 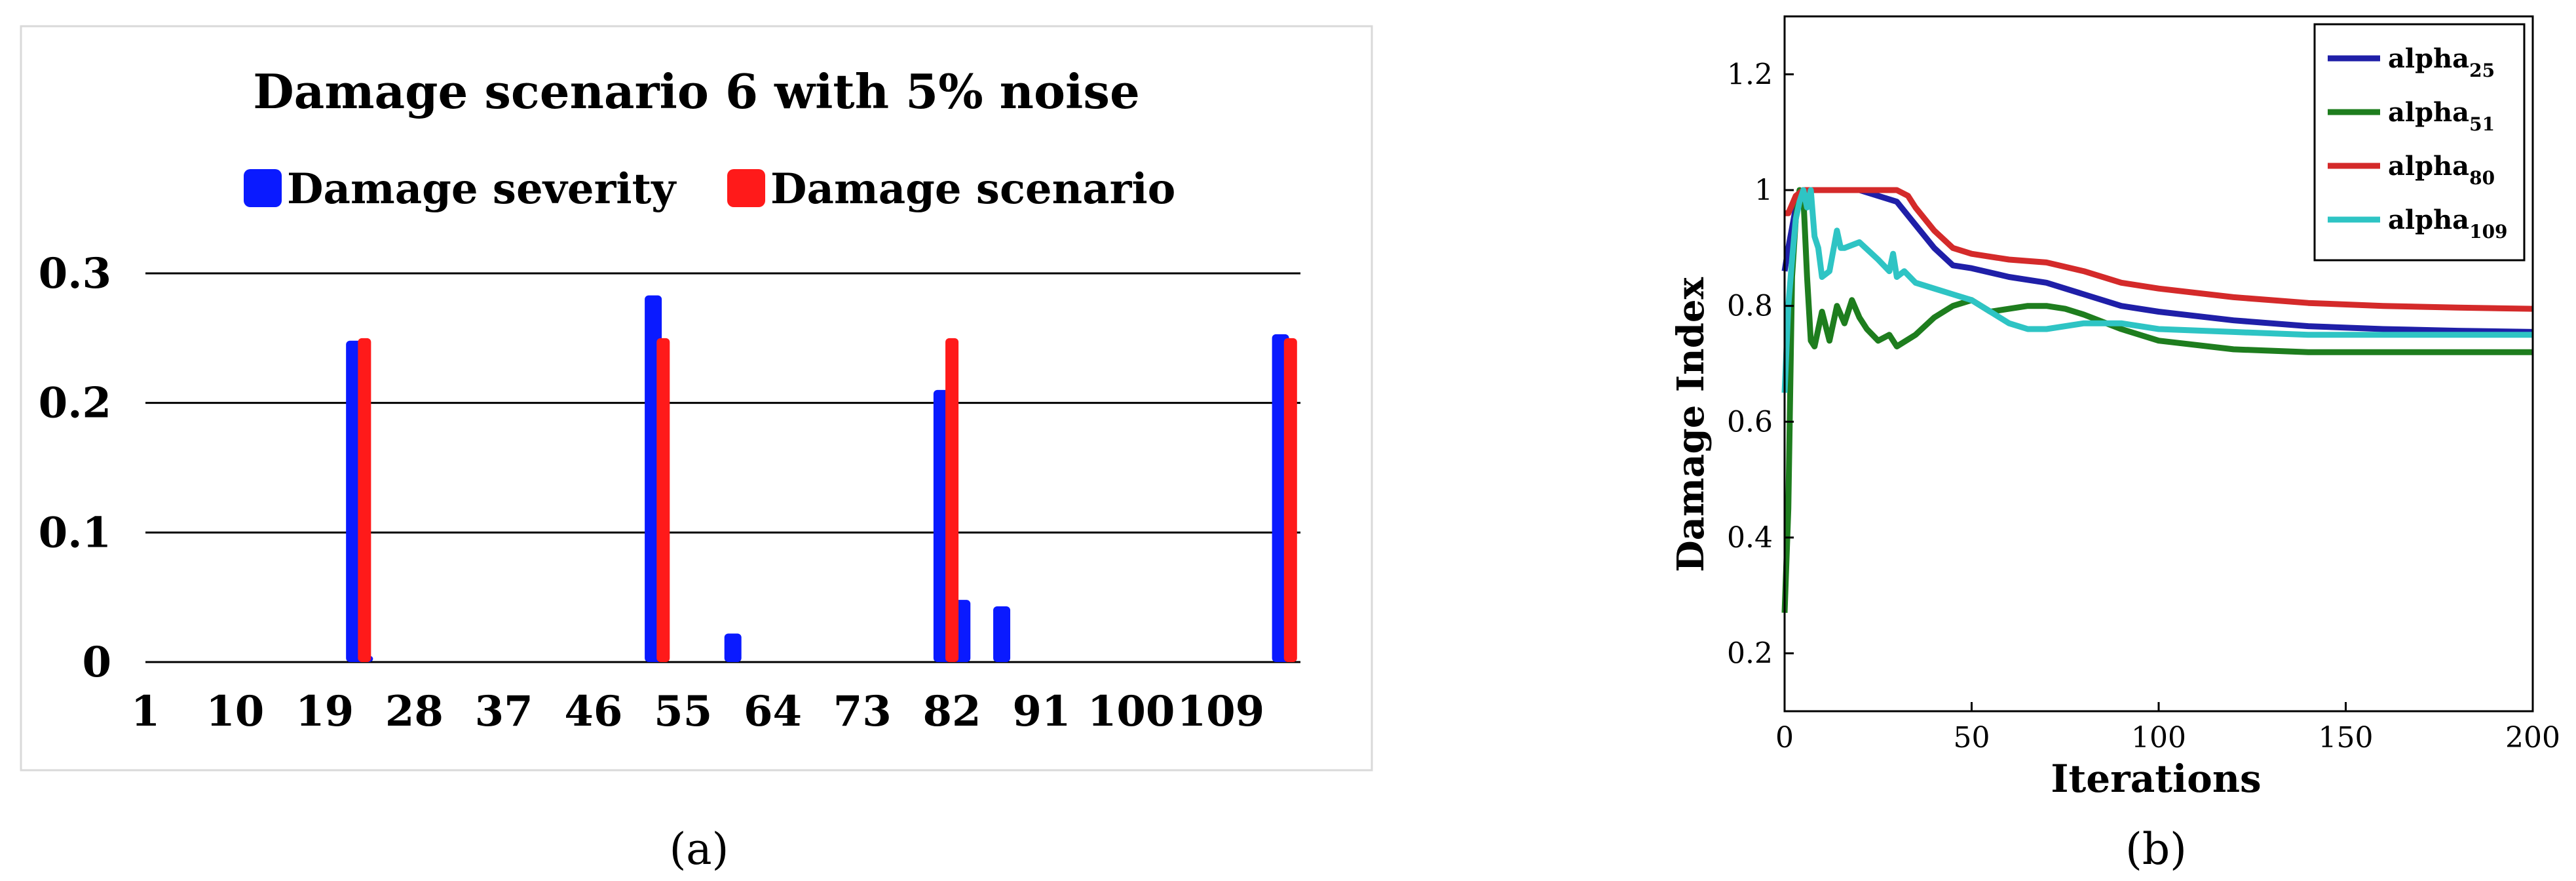 I want to click on chart-a-x-ticks: 1 10 19 28 37 46 55 64 73 82 91 100 109, so click(x=697, y=711).